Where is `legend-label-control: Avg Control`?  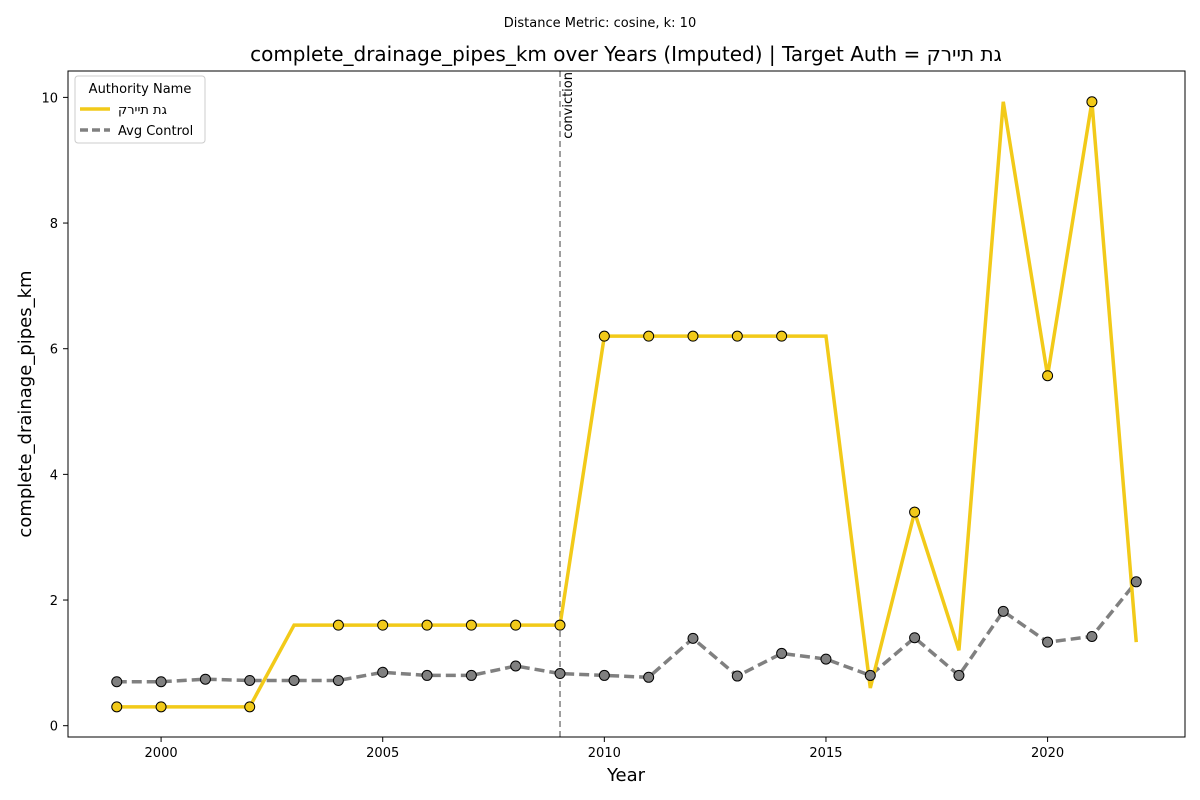
legend-label-control: Avg Control is located at coordinates (155, 131).